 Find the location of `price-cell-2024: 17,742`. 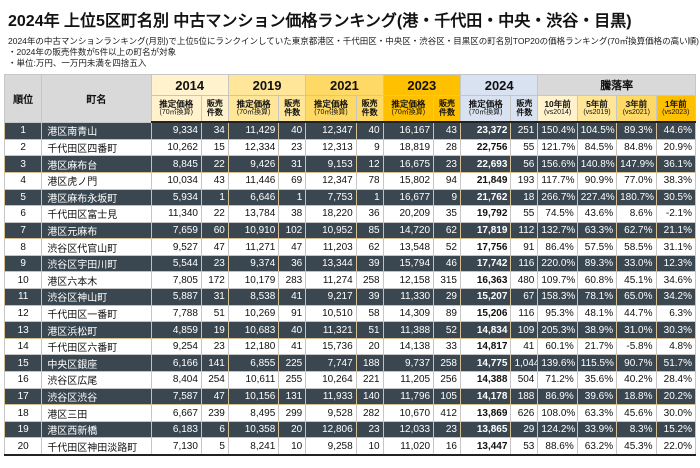

price-cell-2024: 17,742 is located at coordinates (485, 263).